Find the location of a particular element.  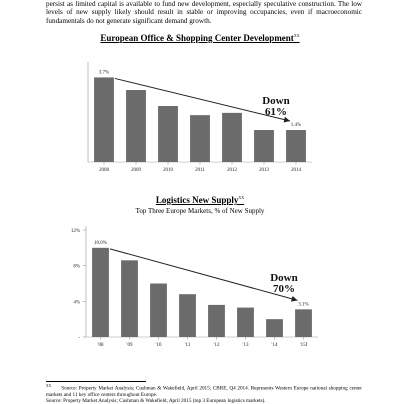

x-tick-label: '11 is located at coordinates (188, 345).